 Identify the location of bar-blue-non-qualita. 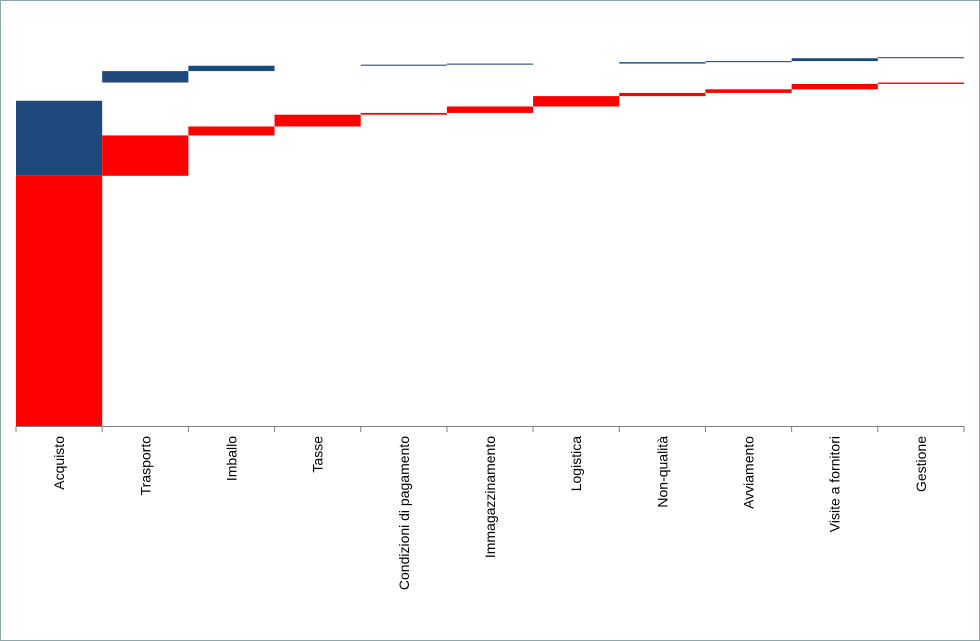
(662, 63).